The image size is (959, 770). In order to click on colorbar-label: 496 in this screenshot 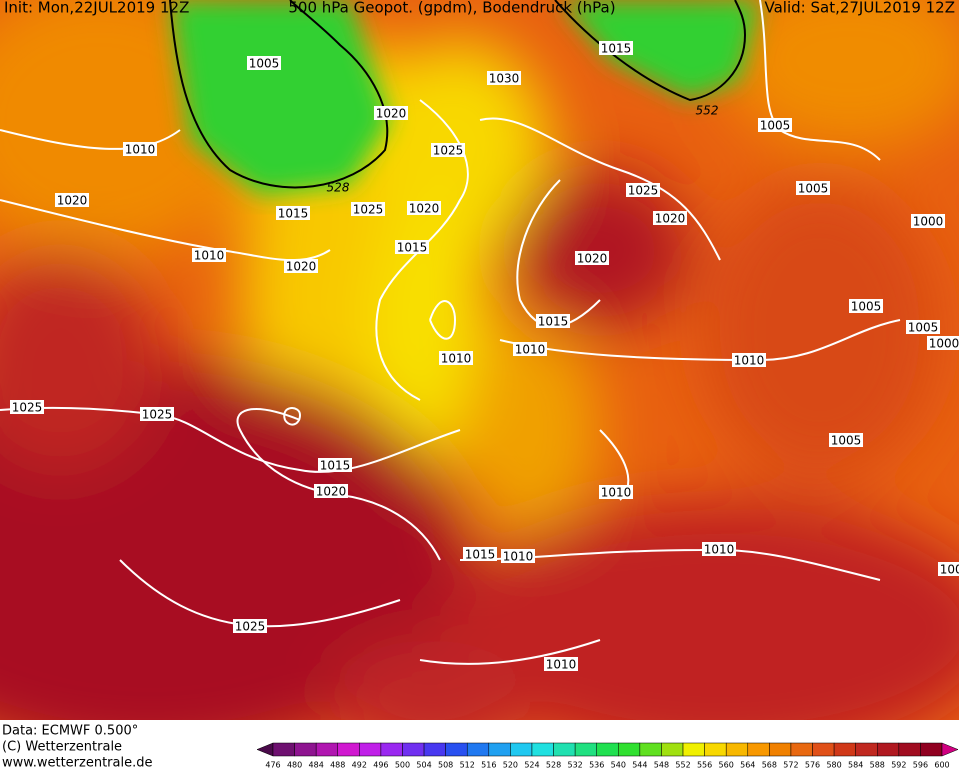, I will do `click(380, 765)`.